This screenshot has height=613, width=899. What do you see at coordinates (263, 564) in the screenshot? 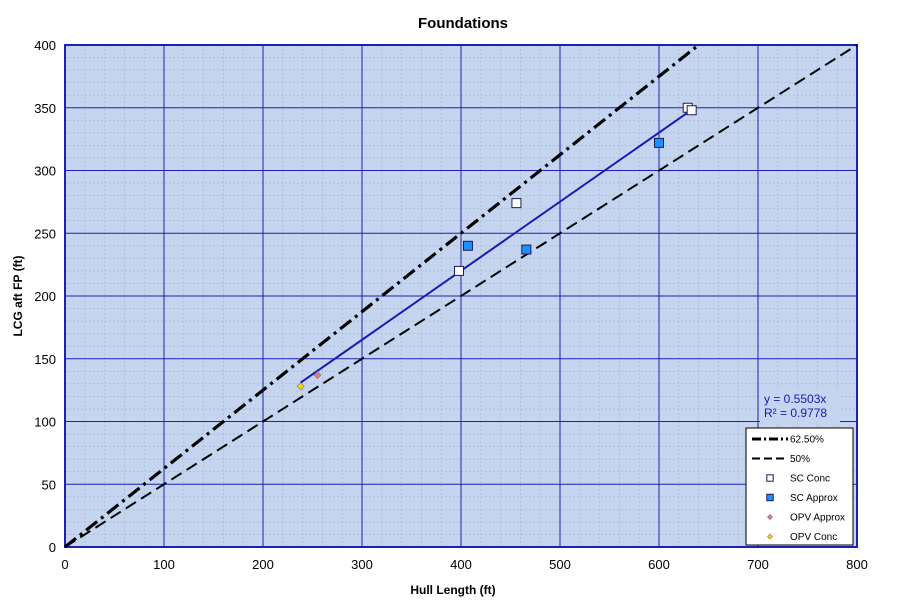
I see `x-tick-label: 200` at bounding box center [263, 564].